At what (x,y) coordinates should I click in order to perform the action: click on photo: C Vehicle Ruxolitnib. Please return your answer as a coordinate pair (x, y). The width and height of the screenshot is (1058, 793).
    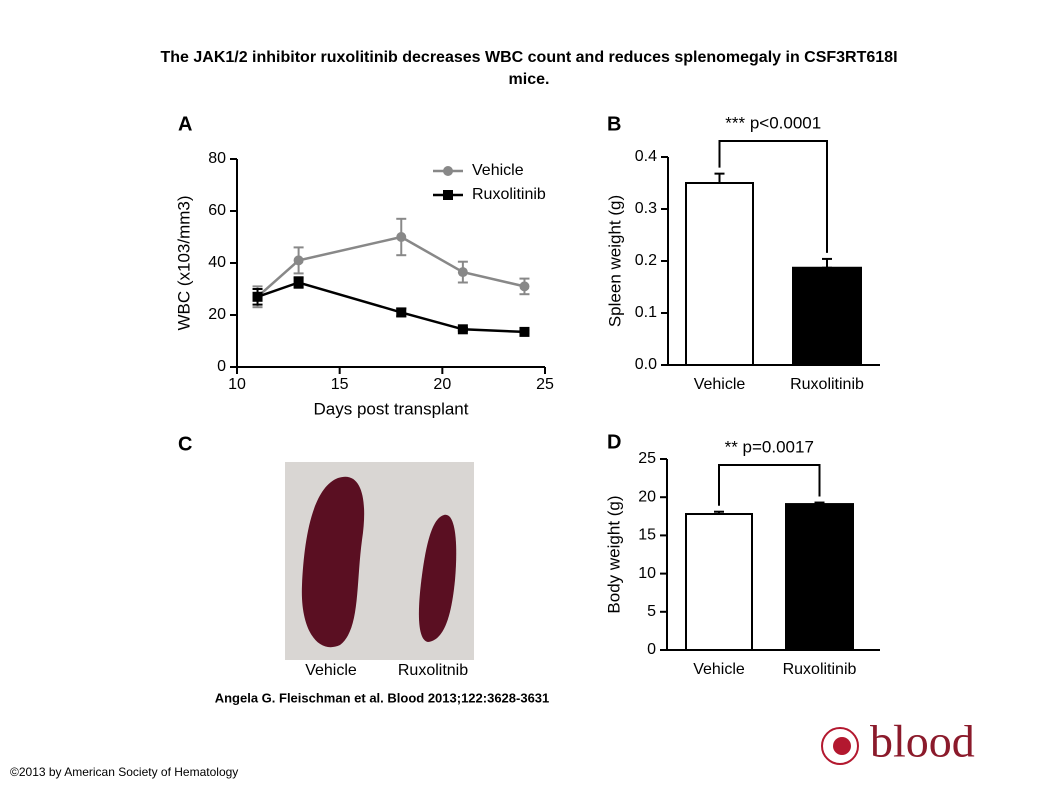
    Looking at the image, I should click on (326, 556).